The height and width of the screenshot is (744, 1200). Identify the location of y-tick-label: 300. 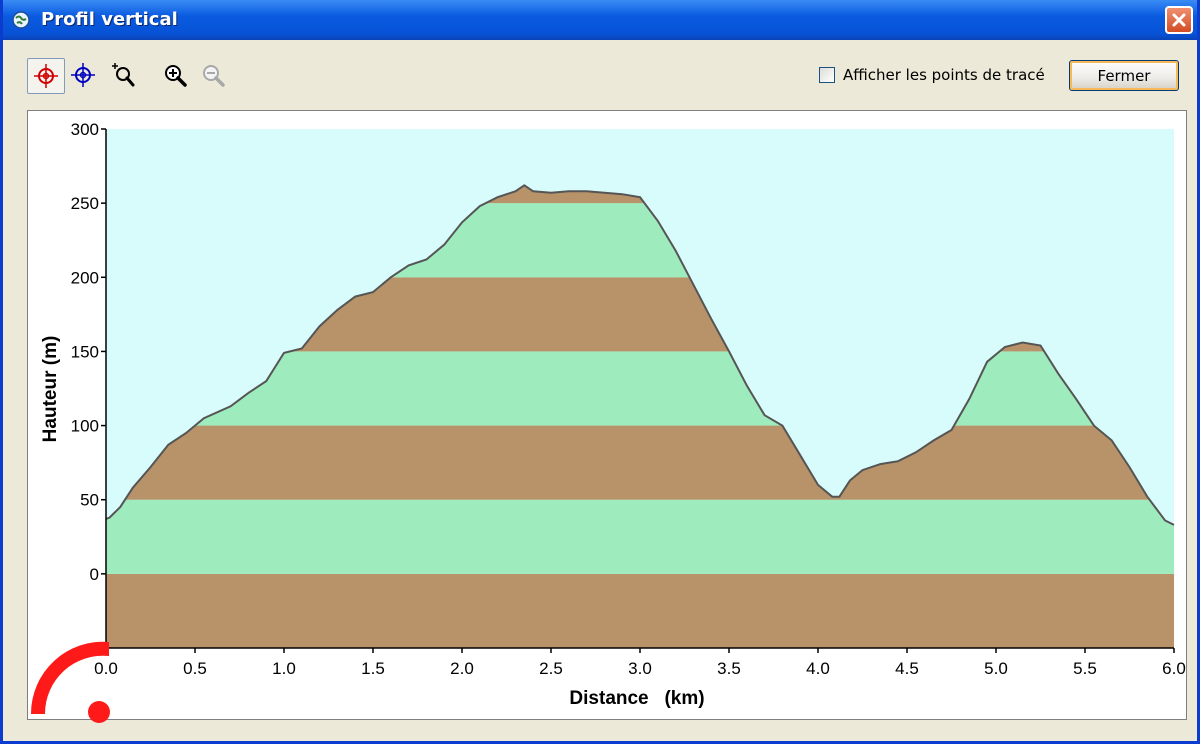
(85, 129).